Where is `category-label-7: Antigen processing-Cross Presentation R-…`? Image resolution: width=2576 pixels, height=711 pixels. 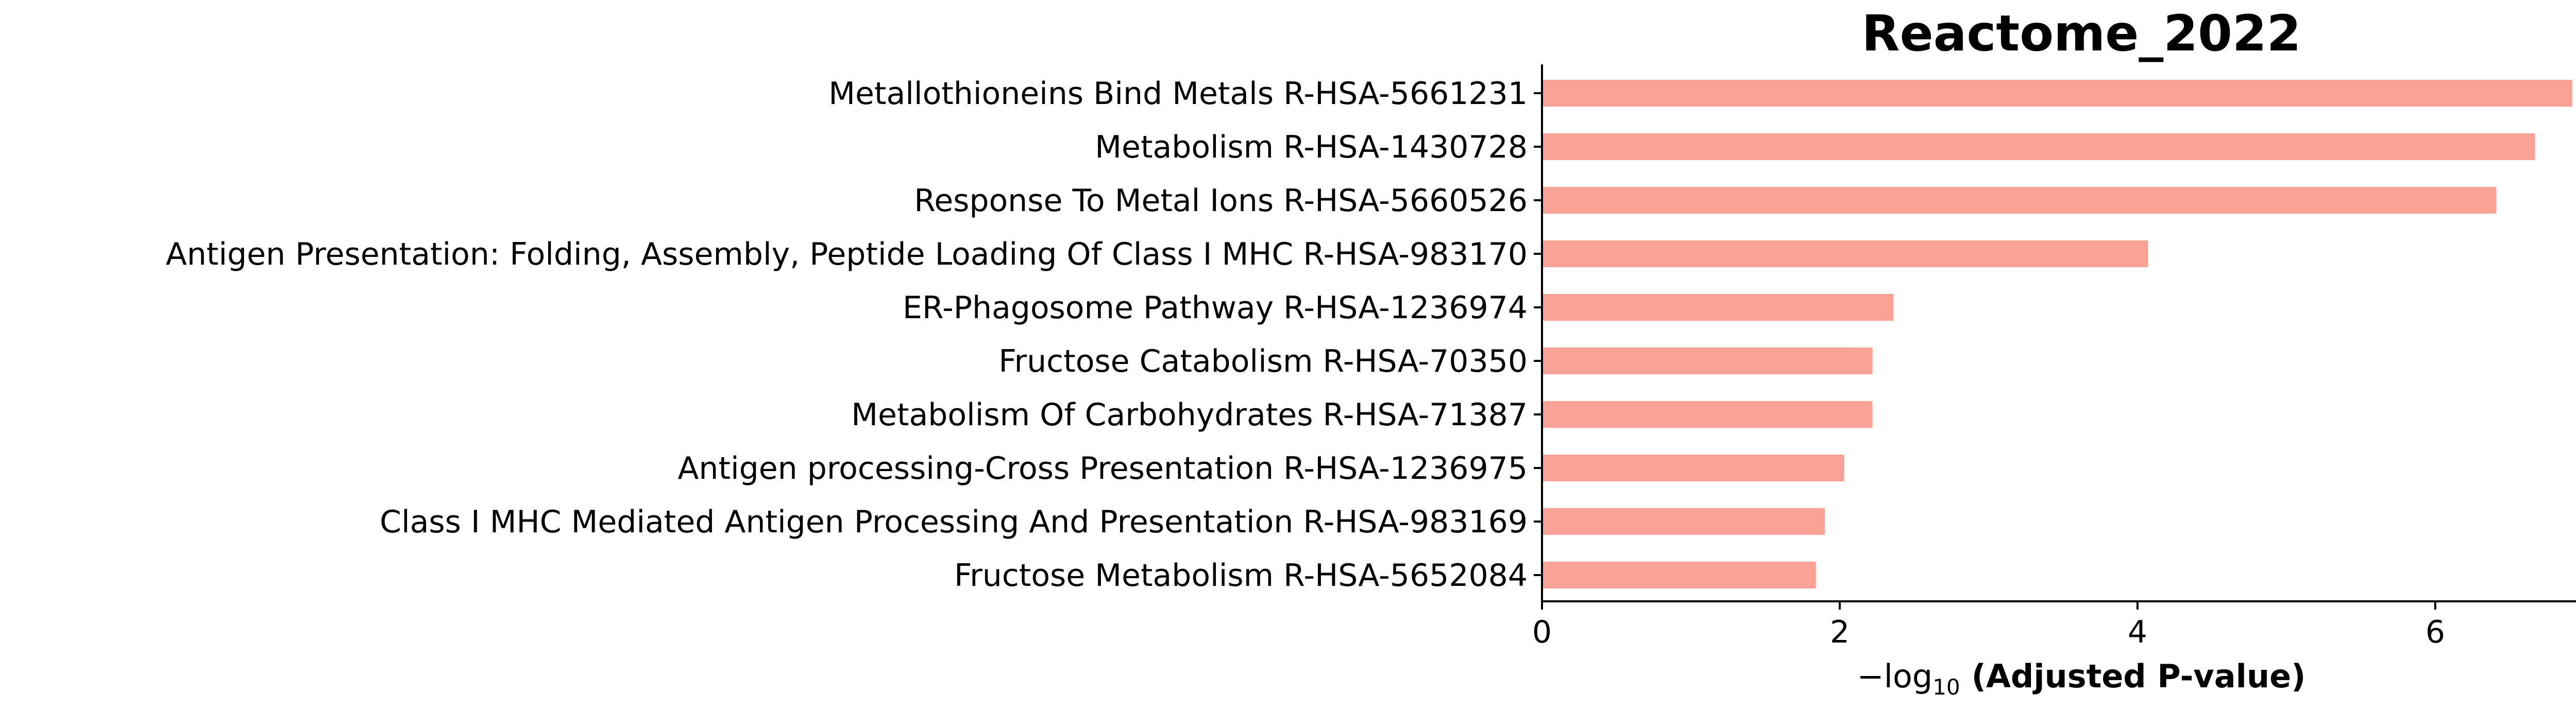 category-label-7: Antigen processing-Cross Presentation R-… is located at coordinates (1102, 468).